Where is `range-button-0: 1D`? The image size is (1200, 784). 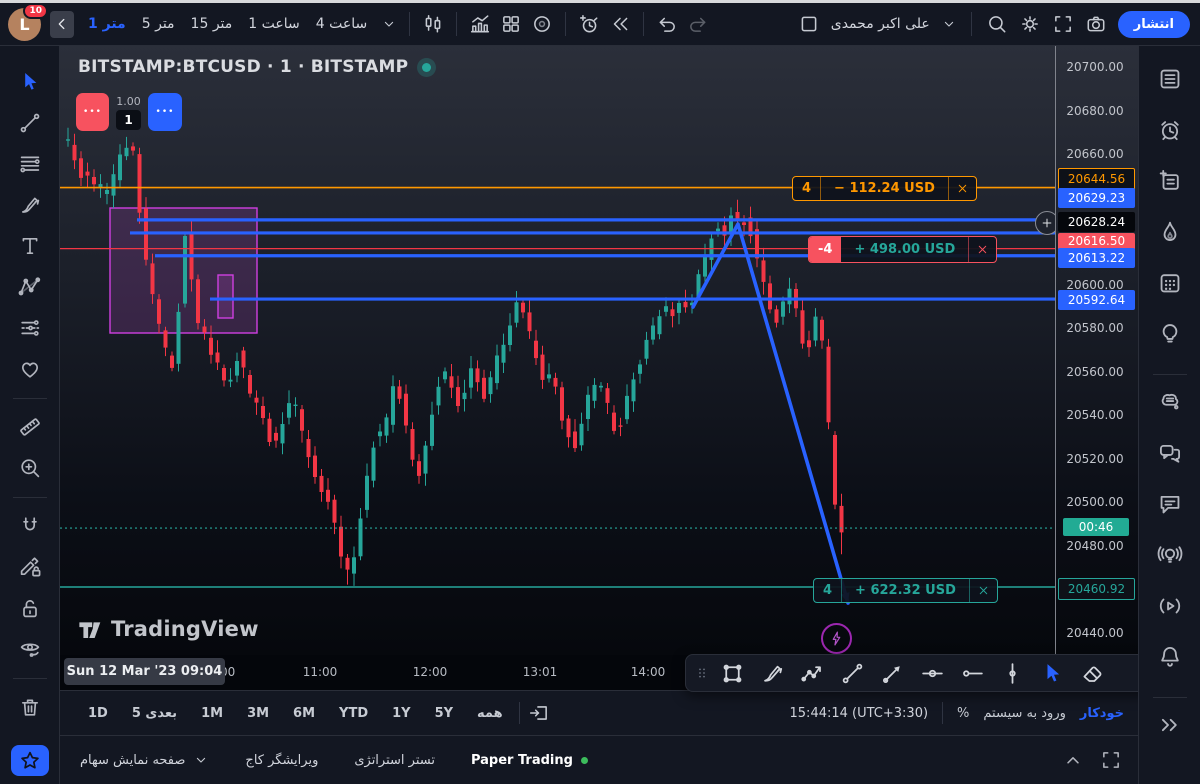 range-button-0: 1D is located at coordinates (98, 713).